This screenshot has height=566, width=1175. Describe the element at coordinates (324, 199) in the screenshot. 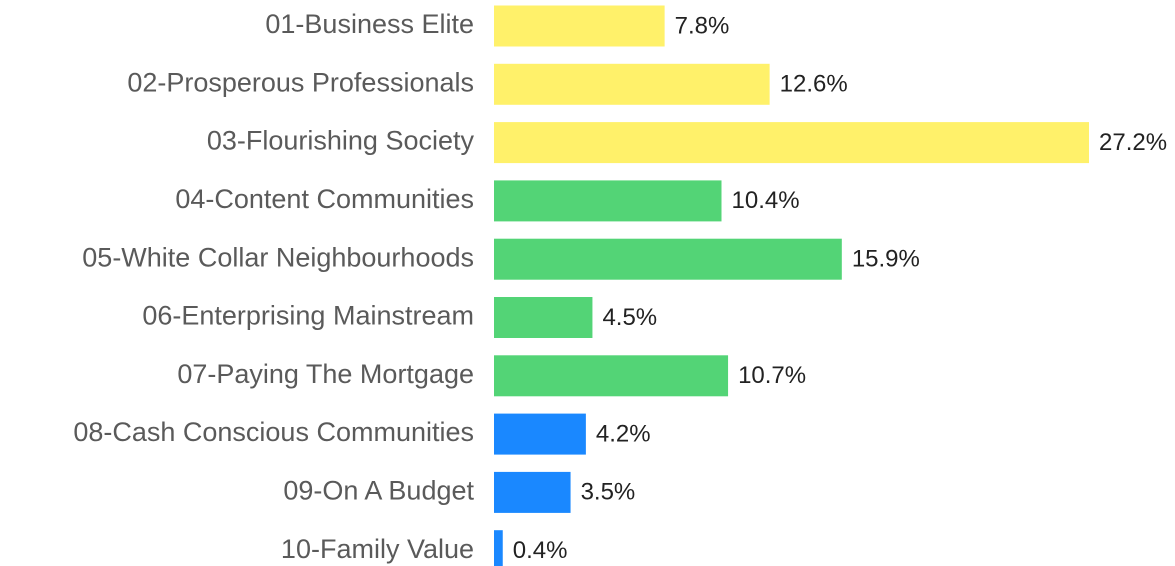

I see `category-label: 04-Content Communities` at that location.